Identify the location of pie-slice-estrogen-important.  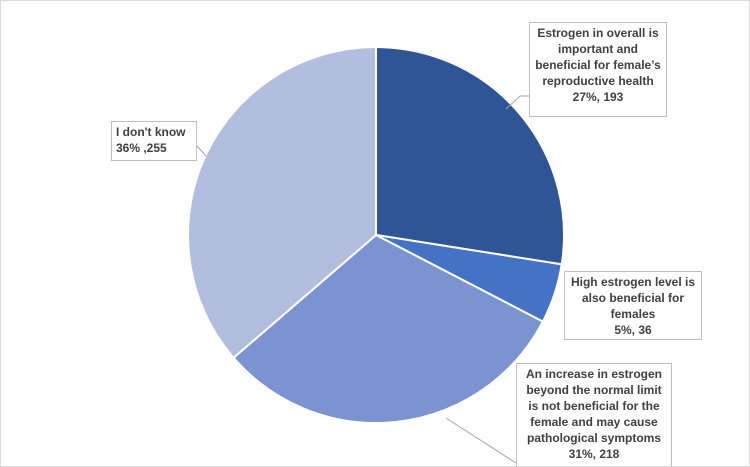
(470, 155).